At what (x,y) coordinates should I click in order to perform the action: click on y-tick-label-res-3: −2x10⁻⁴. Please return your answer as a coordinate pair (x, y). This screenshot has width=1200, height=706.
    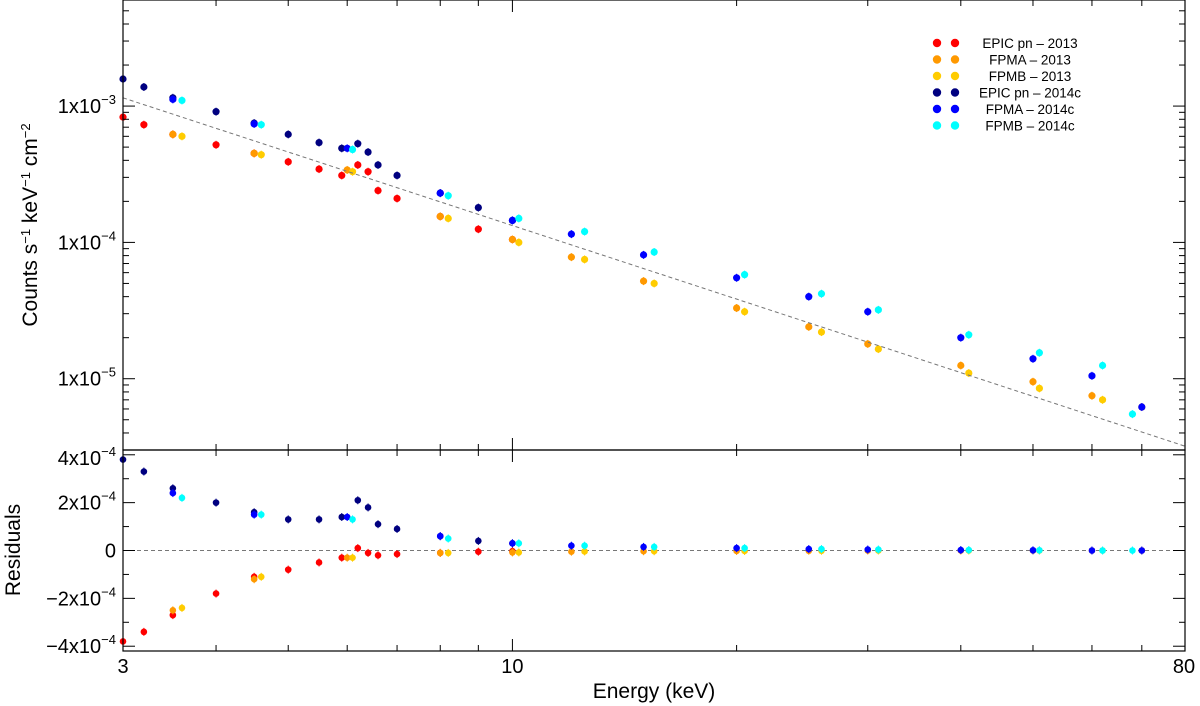
    Looking at the image, I should click on (81, 597).